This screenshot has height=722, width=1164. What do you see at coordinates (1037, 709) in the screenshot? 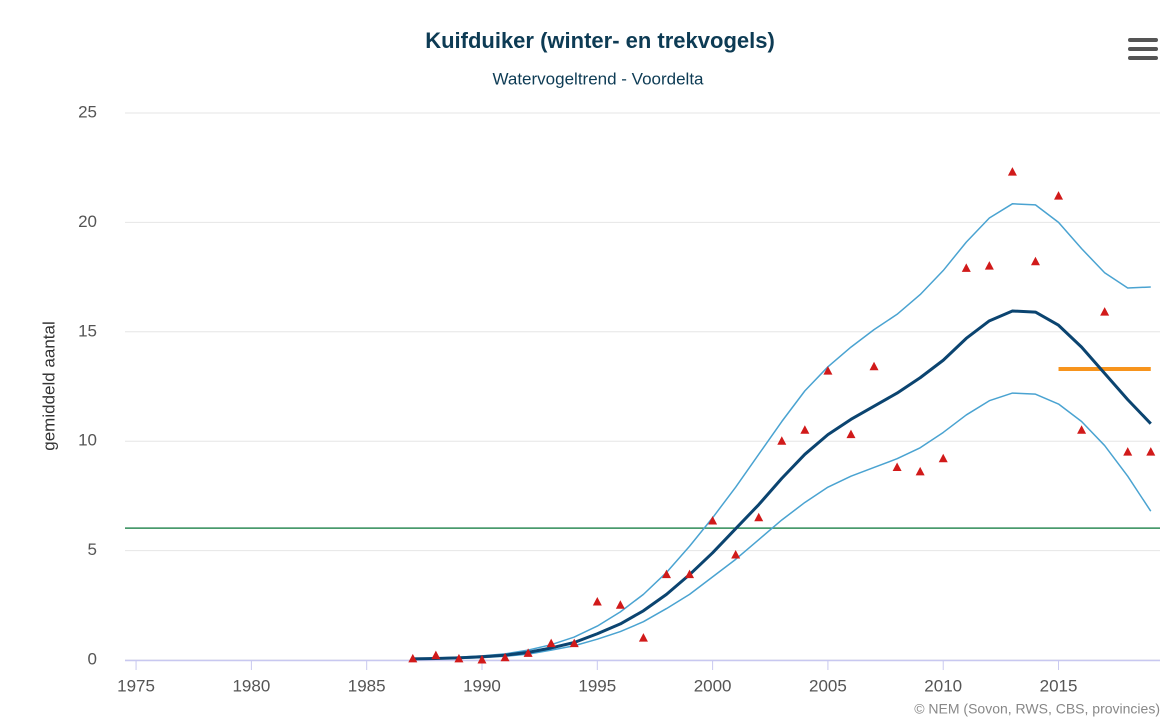
I see `credits: © NEM (Sovon, RWS, CBS, provincies)` at bounding box center [1037, 709].